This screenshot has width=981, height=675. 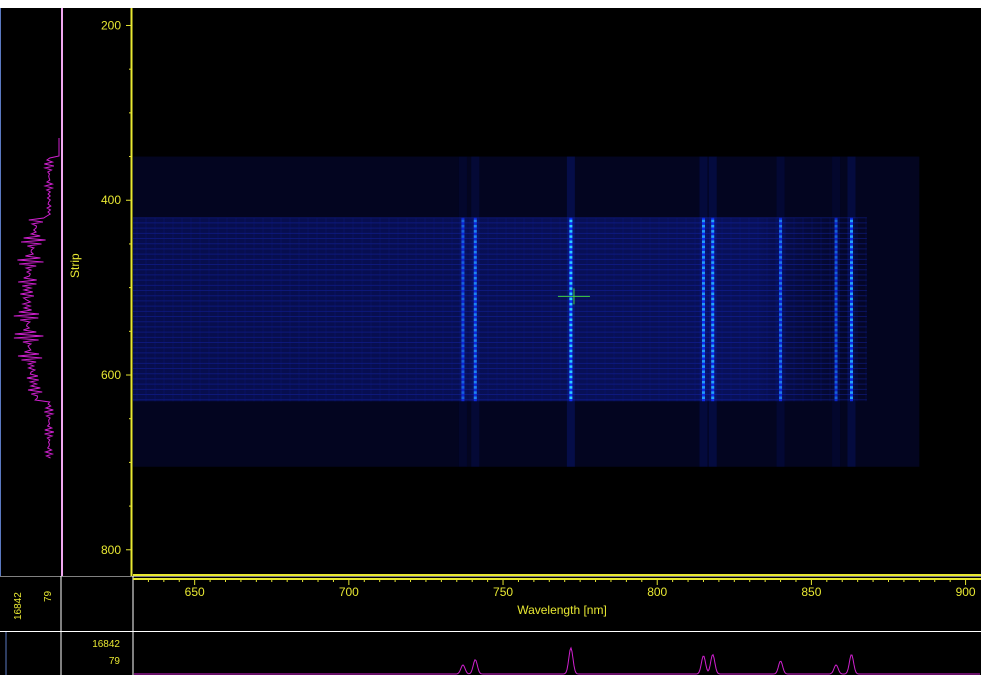 I want to click on y-tick-label: 400, so click(x=111, y=200).